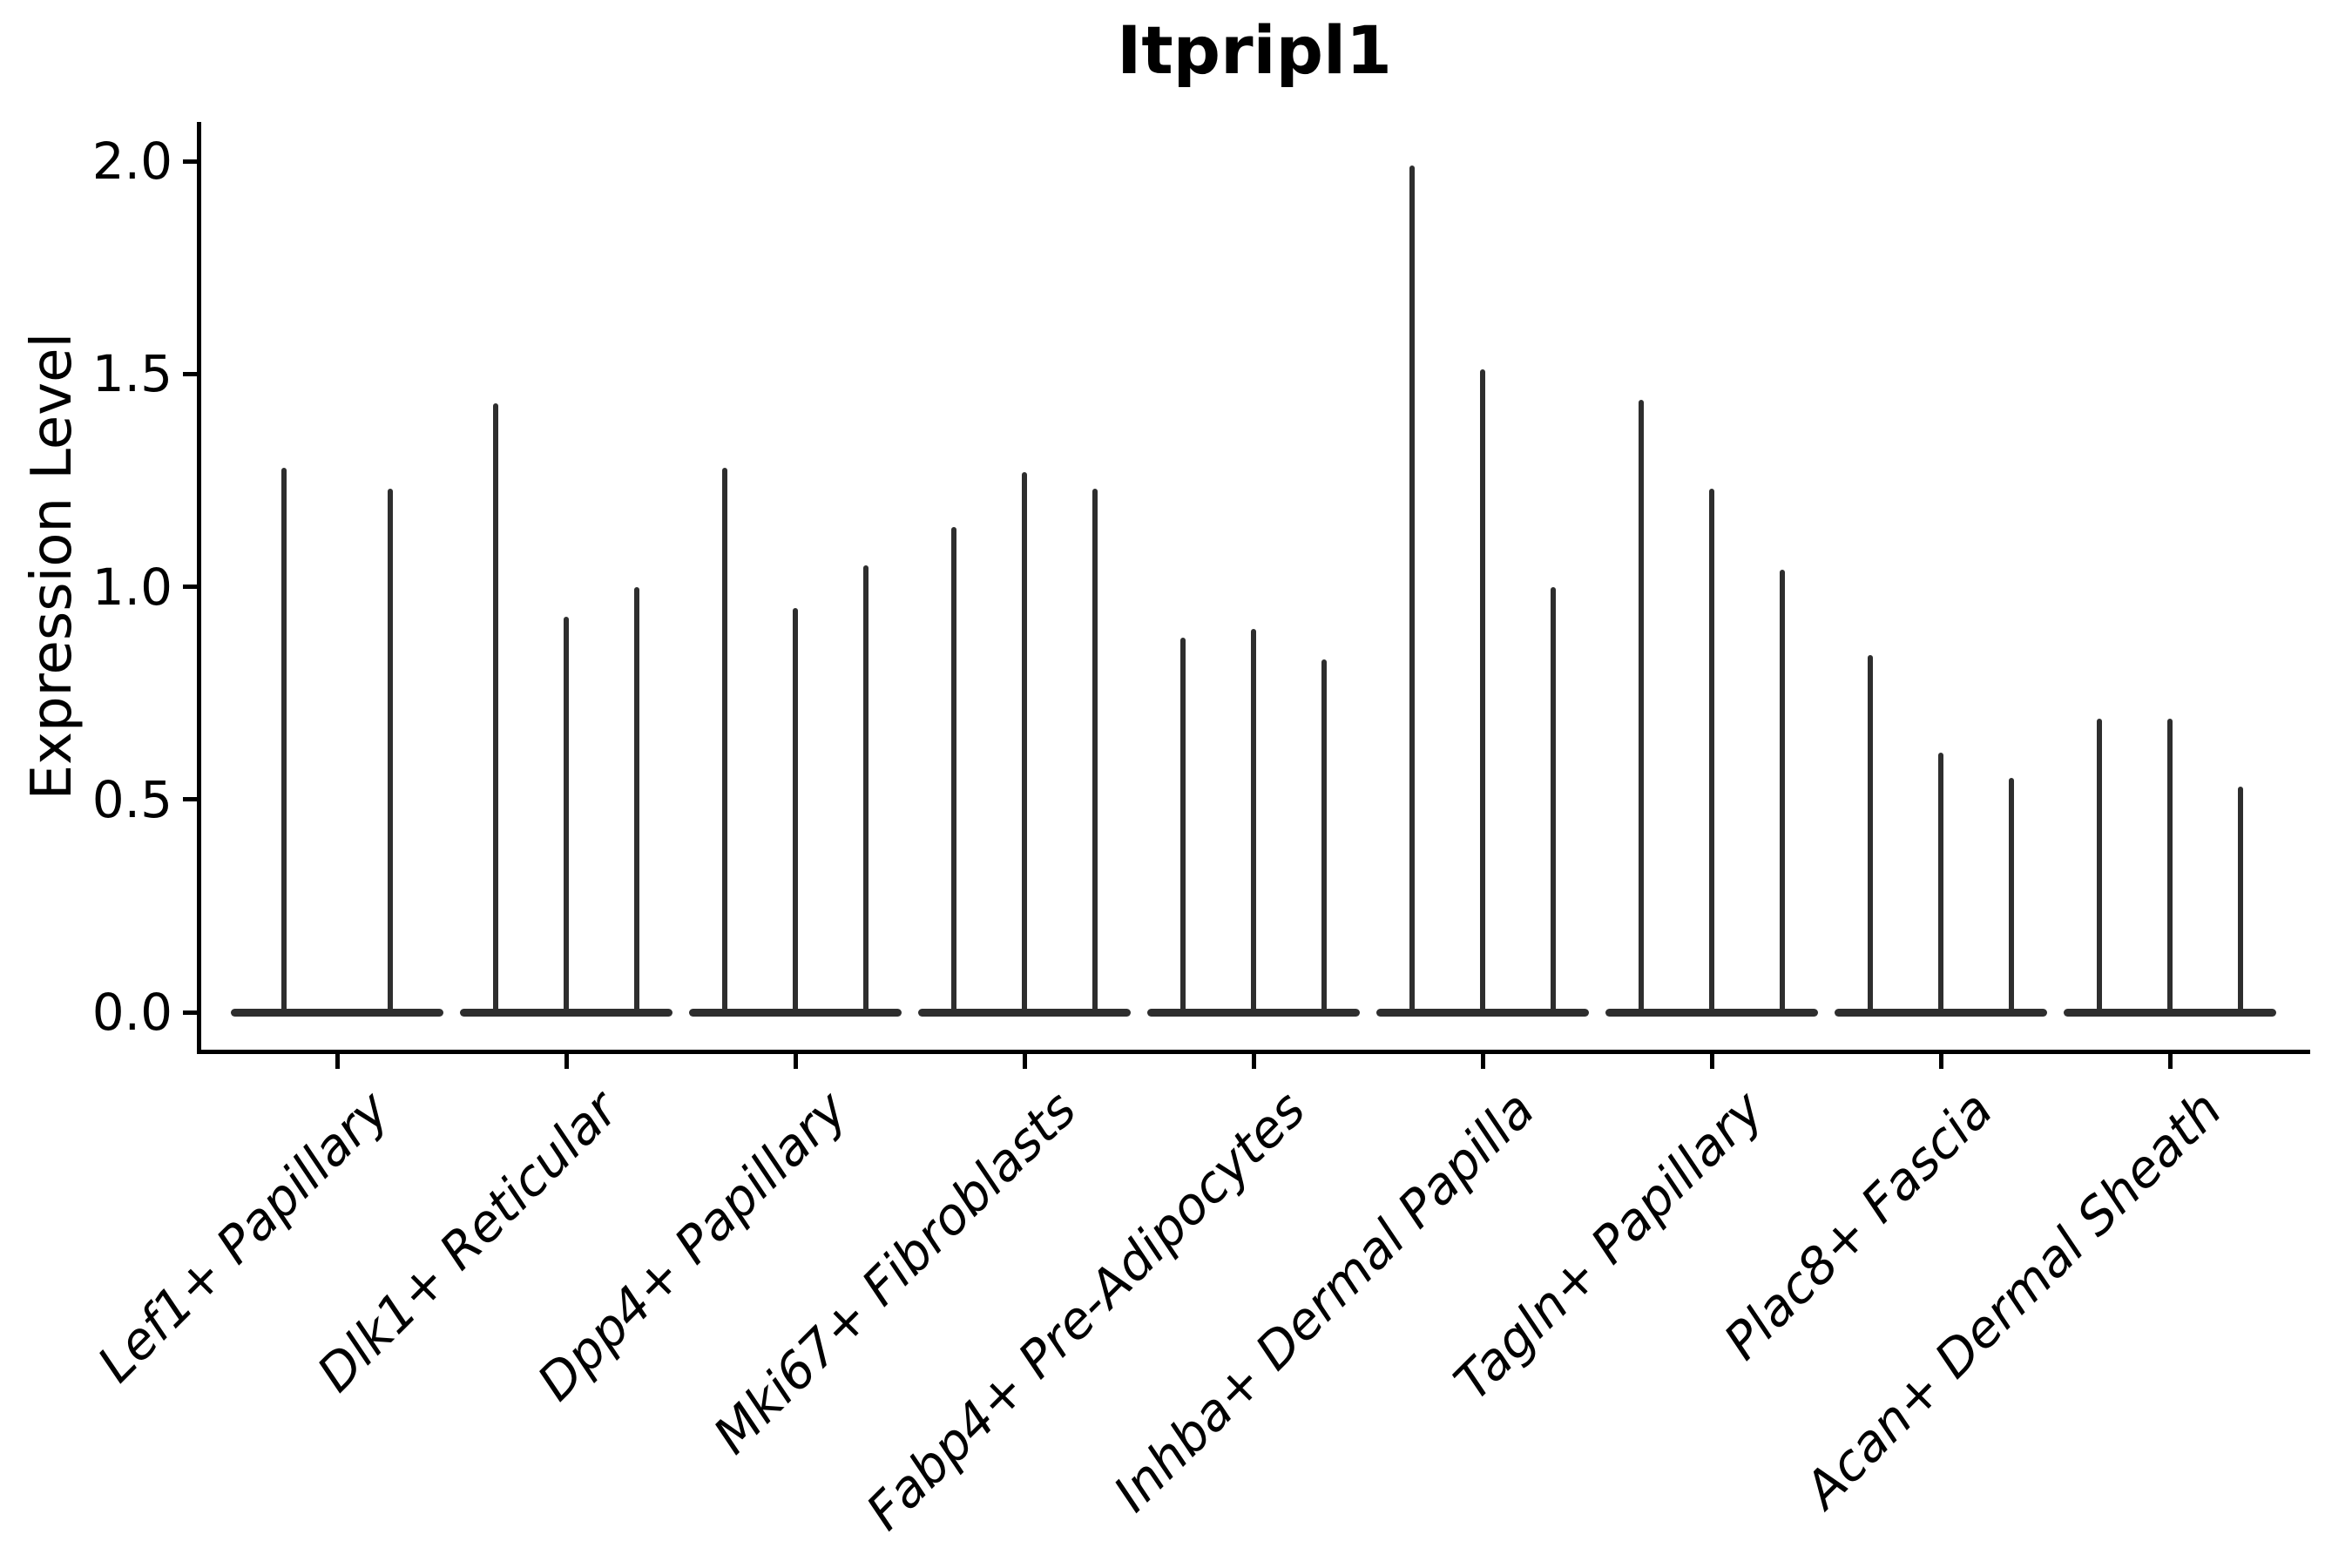 Image resolution: width=2352 pixels, height=1568 pixels. What do you see at coordinates (131, 161) in the screenshot?
I see `y-tick-label: 2.0` at bounding box center [131, 161].